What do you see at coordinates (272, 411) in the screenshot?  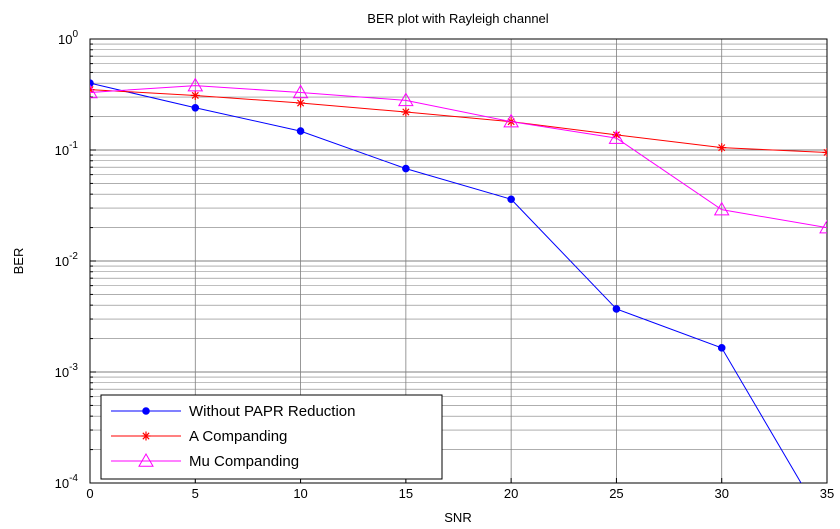 I see `legend-label: Without PAPR Reduction` at bounding box center [272, 411].